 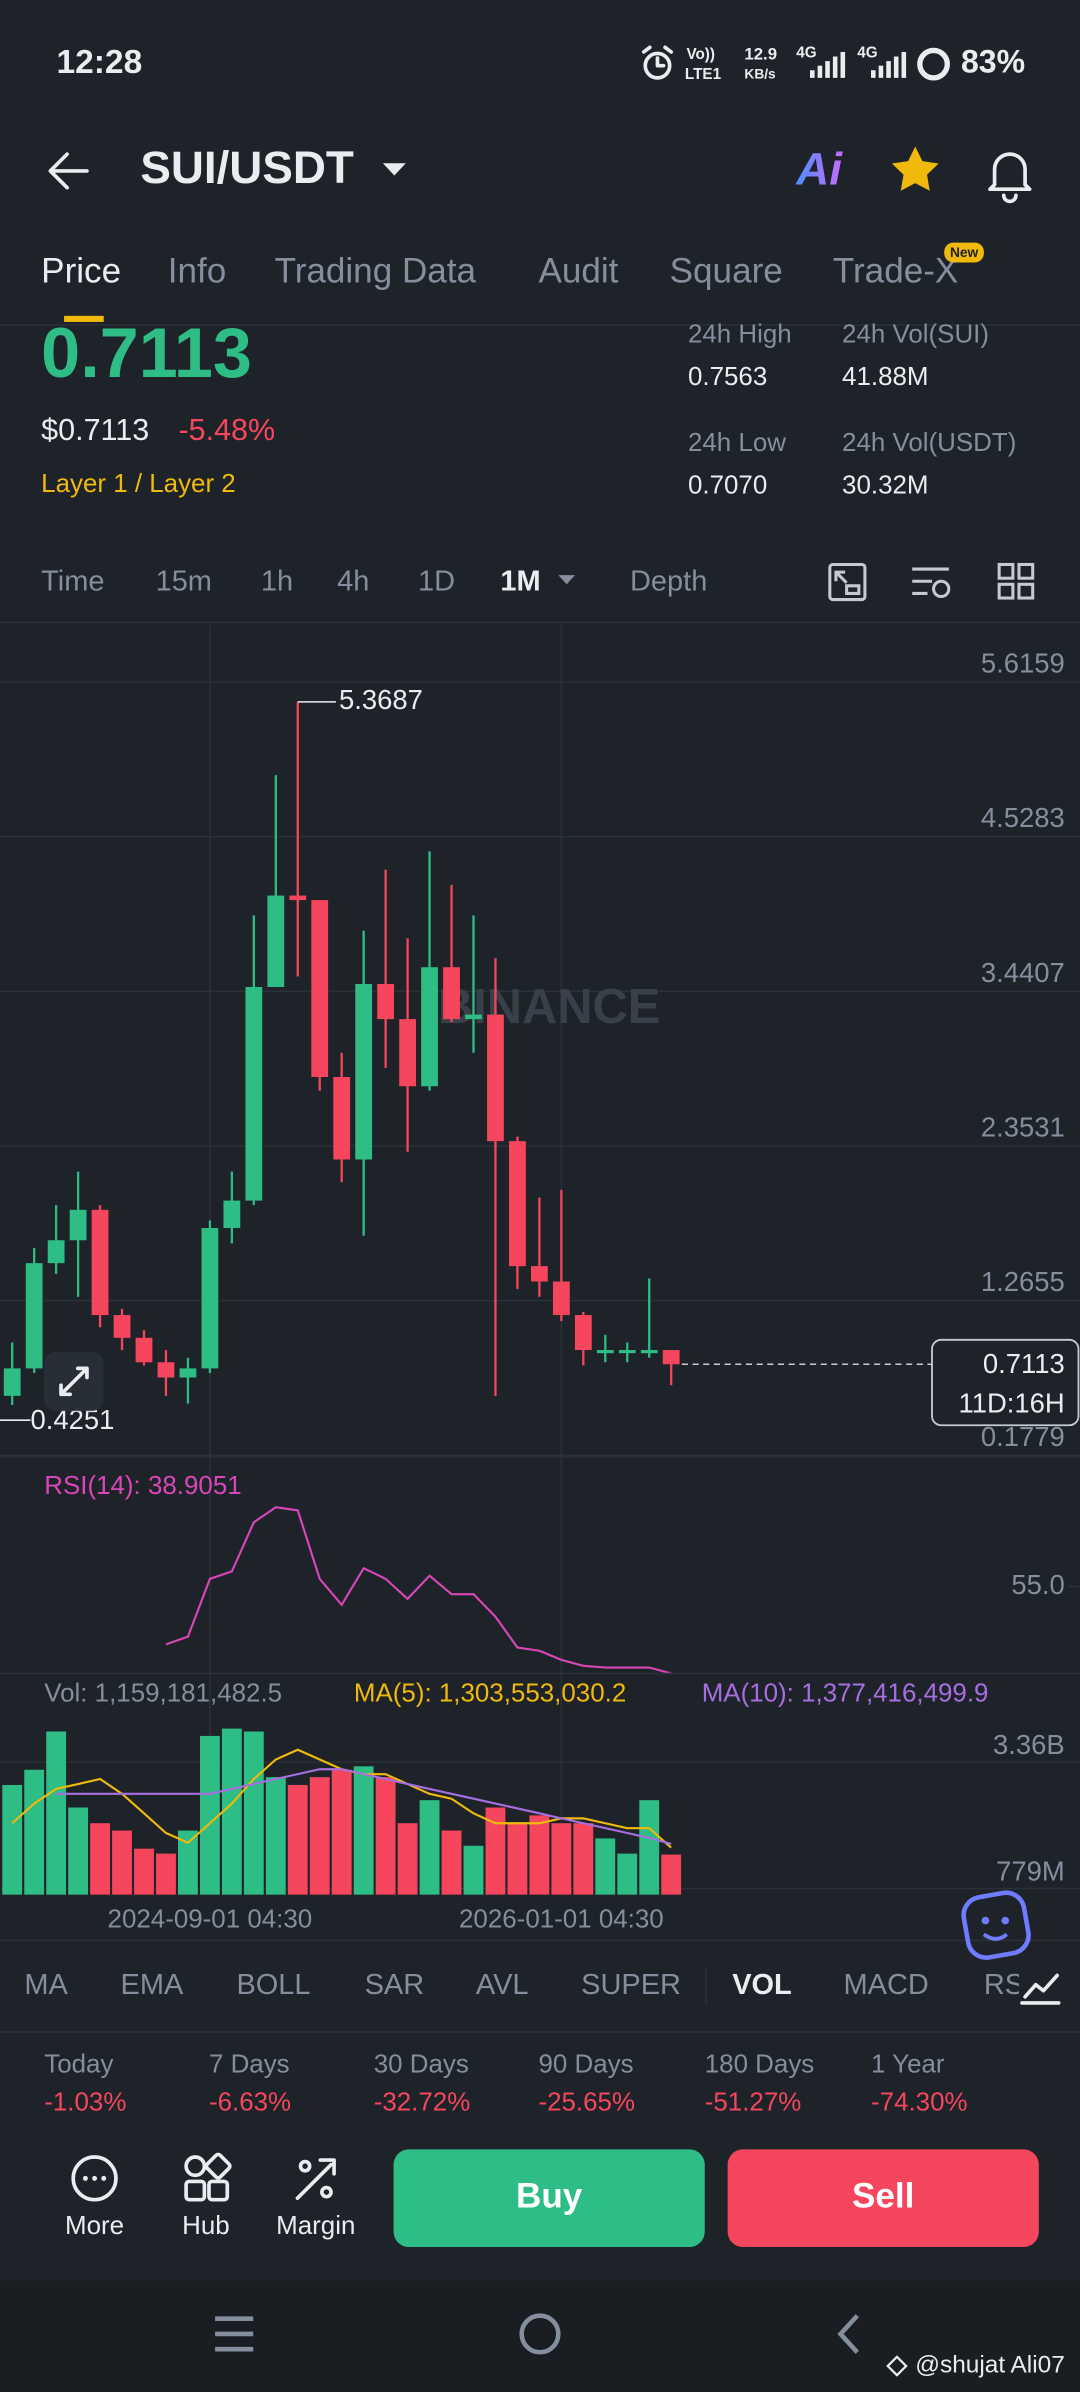 I want to click on indicator-tab: MACD, so click(x=886, y=1985).